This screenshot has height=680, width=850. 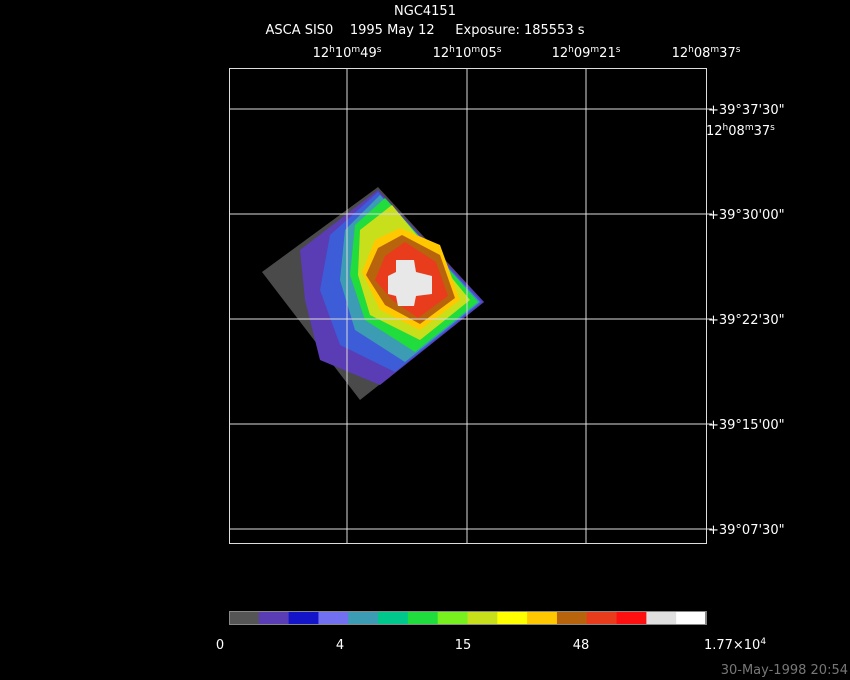 What do you see at coordinates (732, 645) in the screenshot?
I see `label-part: 1.77×10` at bounding box center [732, 645].